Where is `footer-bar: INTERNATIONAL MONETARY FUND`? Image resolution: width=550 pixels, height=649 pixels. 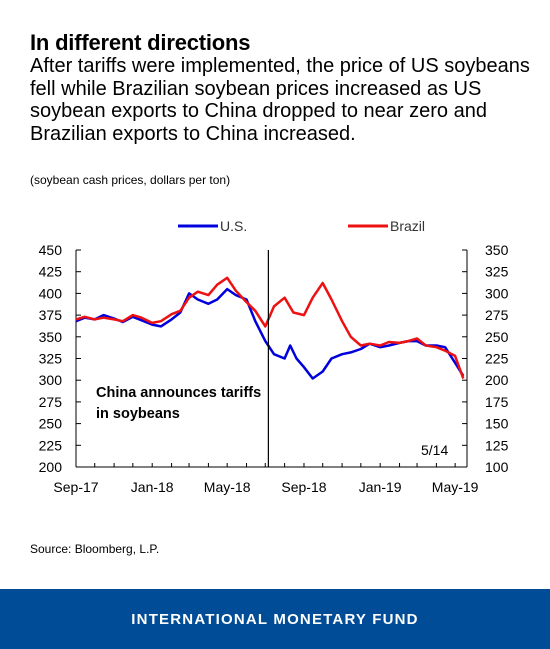 footer-bar: INTERNATIONAL MONETARY FUND is located at coordinates (275, 619).